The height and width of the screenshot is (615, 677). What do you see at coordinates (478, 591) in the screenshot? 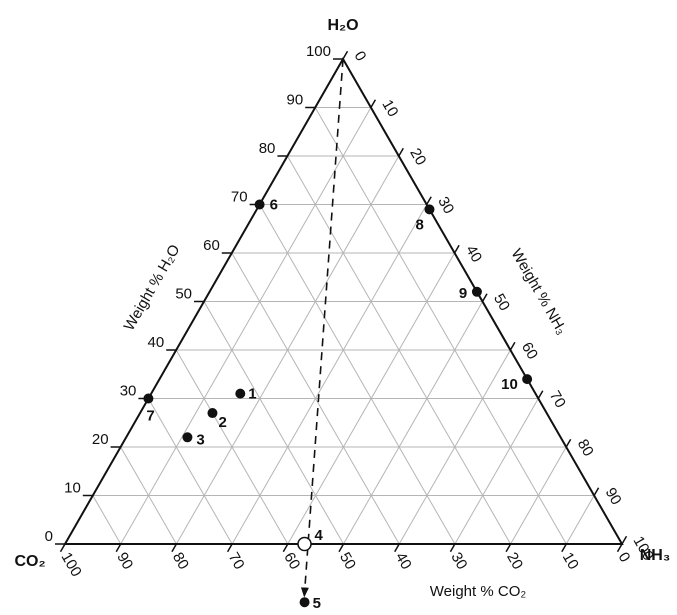
I see `axis-title-co2: Weight % CO₂` at bounding box center [478, 591].